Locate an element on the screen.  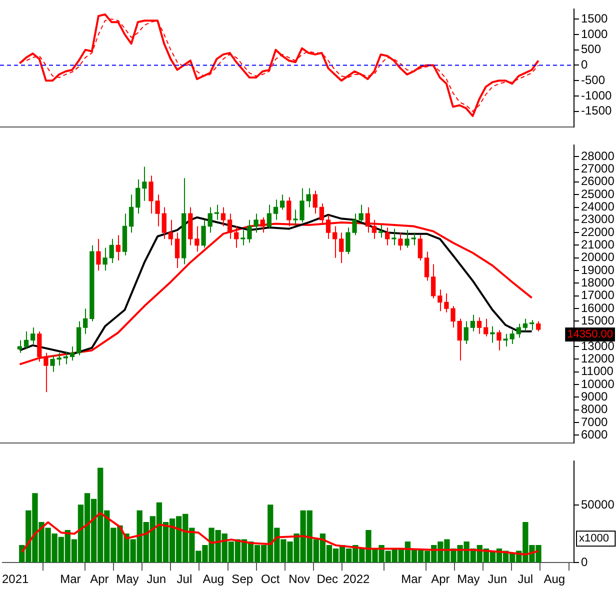
x-tick-label: 2021 is located at coordinates (16, 579).